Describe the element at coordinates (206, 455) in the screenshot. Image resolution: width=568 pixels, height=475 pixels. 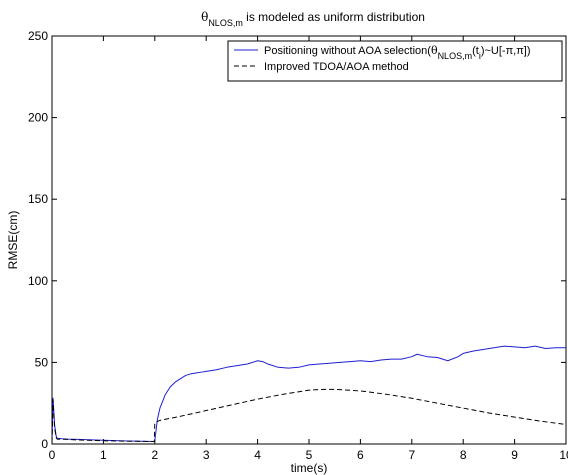
I see `x-tick-label: 3` at that location.